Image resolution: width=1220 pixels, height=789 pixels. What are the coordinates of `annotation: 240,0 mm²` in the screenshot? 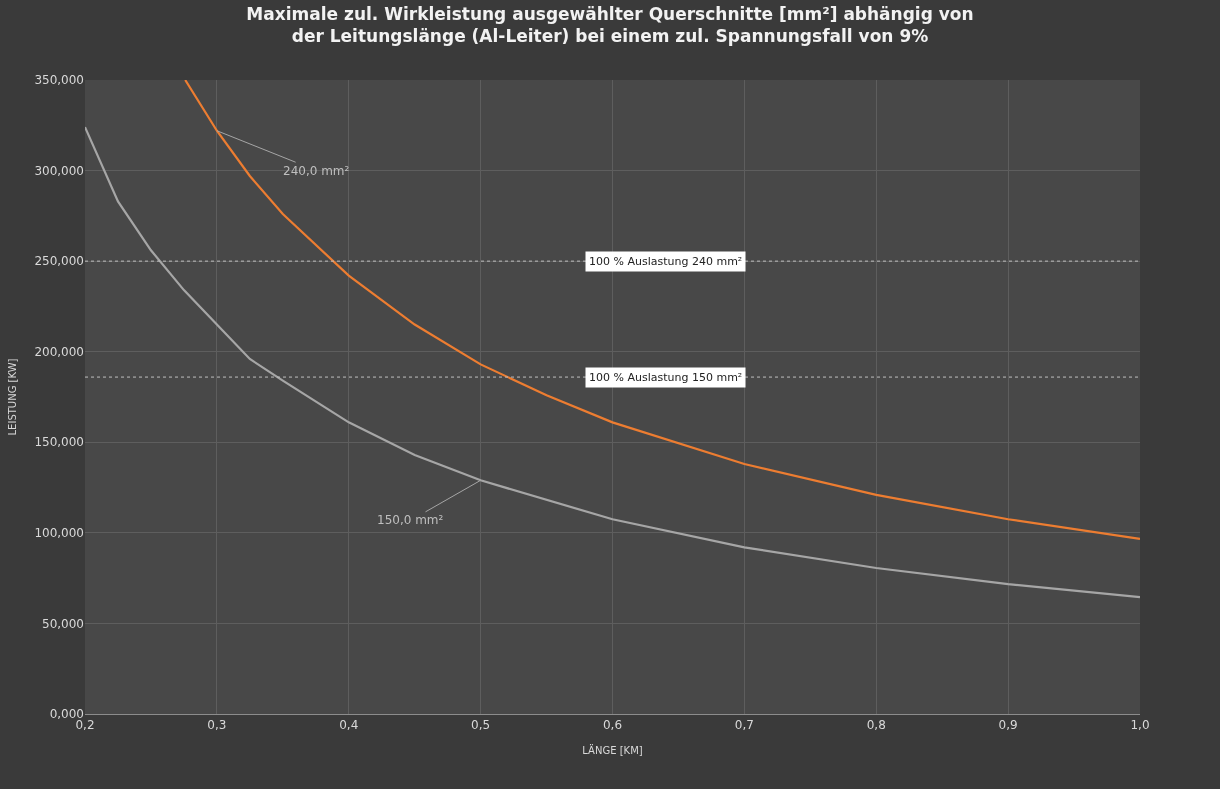 It's located at (316, 171).